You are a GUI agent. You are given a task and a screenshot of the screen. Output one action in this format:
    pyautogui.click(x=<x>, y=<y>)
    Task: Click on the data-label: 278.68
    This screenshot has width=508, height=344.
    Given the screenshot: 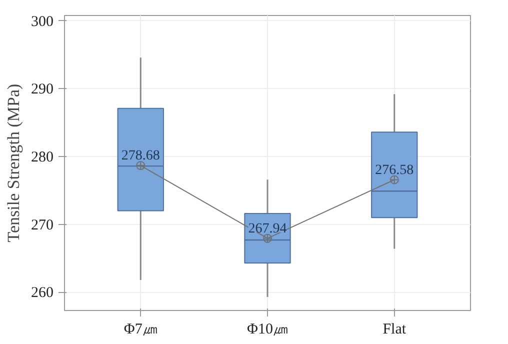 What is the action you would take?
    pyautogui.click(x=140, y=156)
    